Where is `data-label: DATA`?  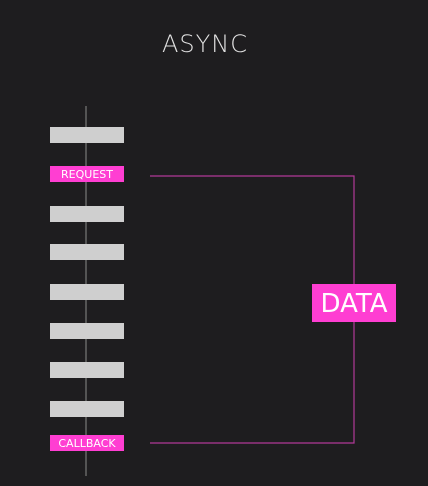 data-label: DATA is located at coordinates (354, 304).